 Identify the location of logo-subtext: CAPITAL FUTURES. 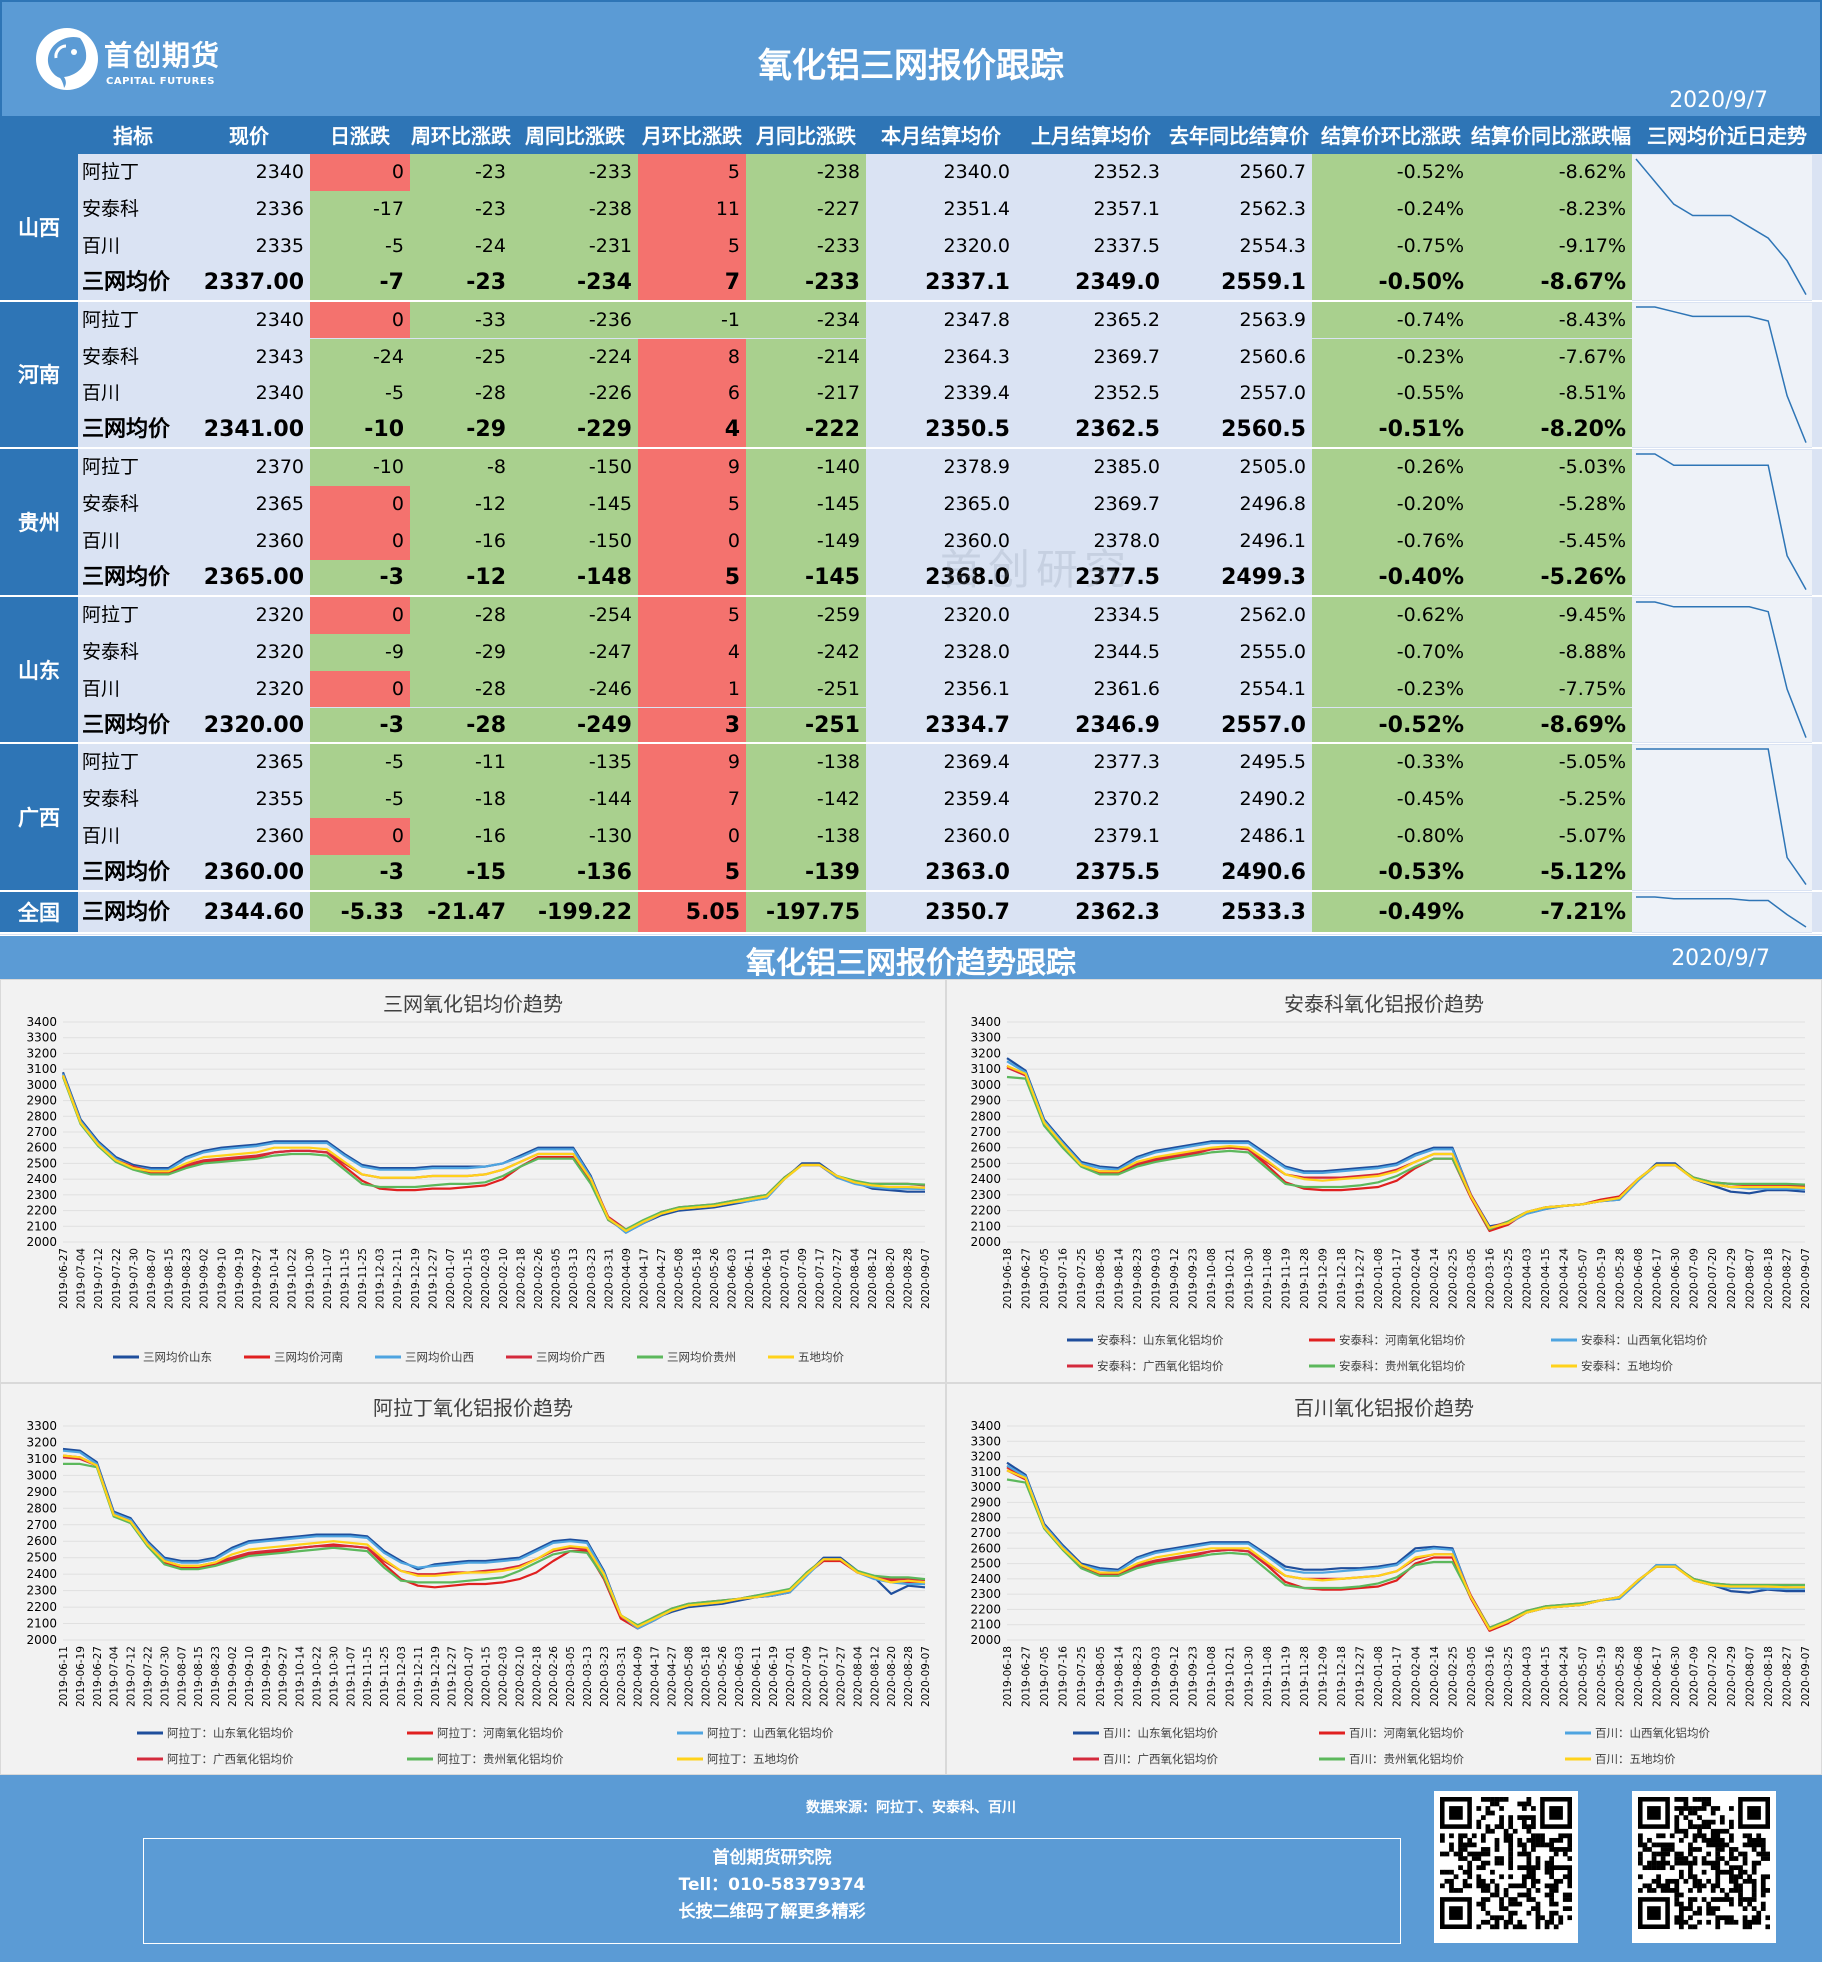
(160, 81).